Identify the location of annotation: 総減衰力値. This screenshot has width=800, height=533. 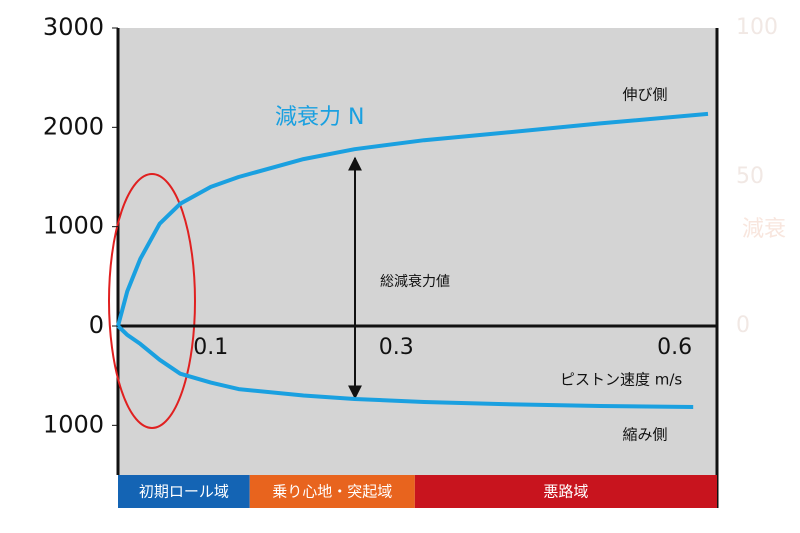
(415, 281).